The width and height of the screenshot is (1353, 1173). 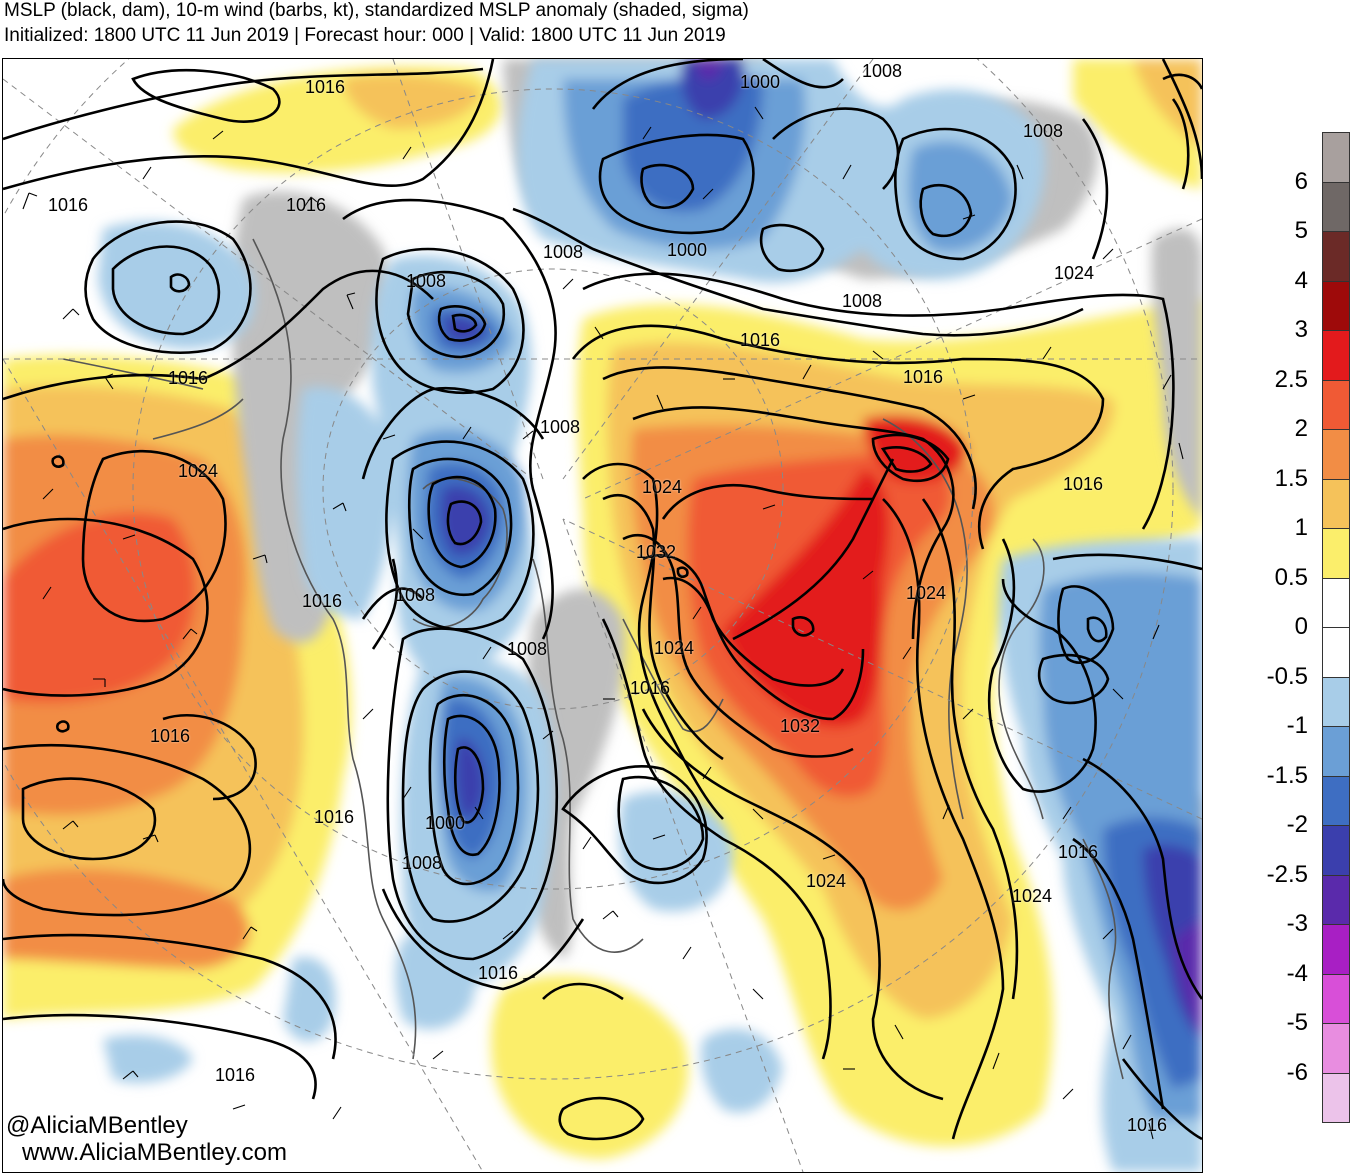 What do you see at coordinates (97, 1125) in the screenshot?
I see `credit-handle: @AliciaMBentley` at bounding box center [97, 1125].